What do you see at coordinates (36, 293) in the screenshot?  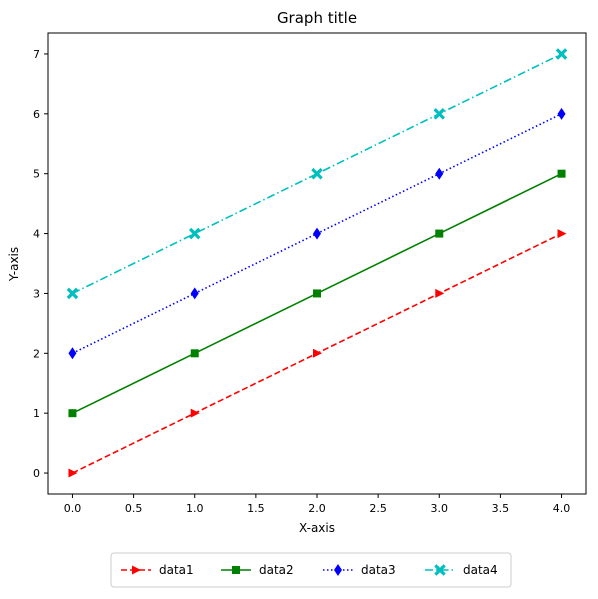 I see `y-tick-label: 3` at bounding box center [36, 293].